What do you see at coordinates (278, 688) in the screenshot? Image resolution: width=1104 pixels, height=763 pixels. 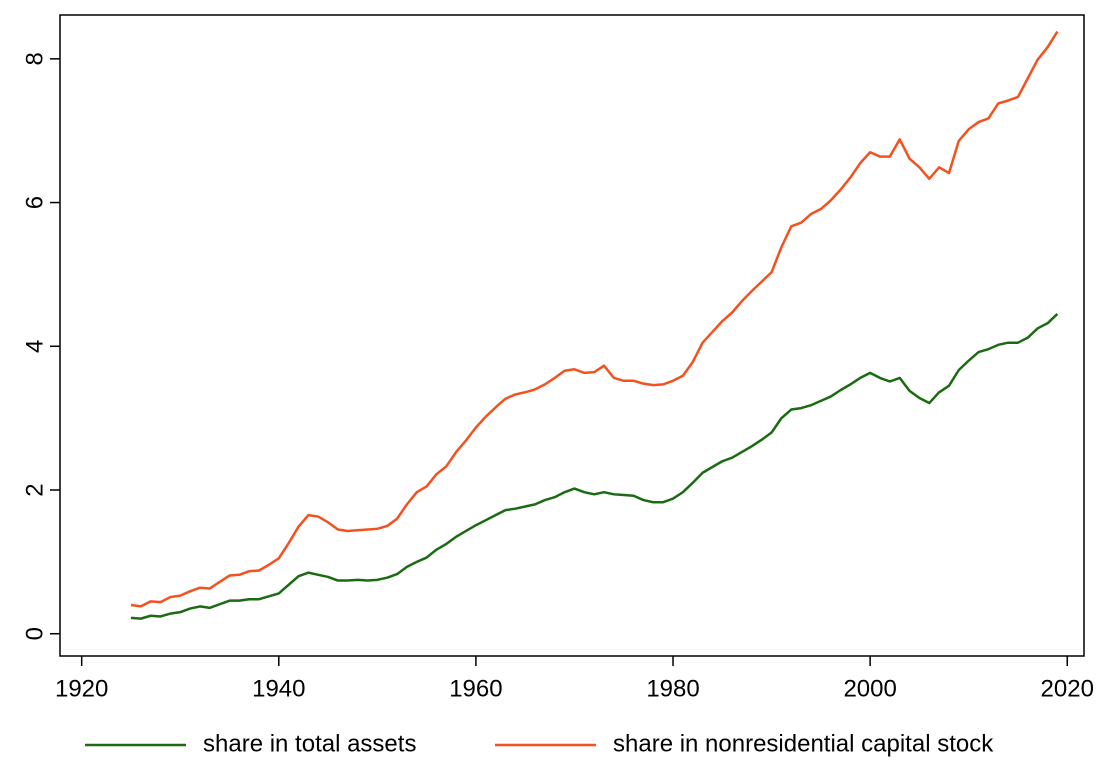 I see `x-tick-label: 1940` at bounding box center [278, 688].